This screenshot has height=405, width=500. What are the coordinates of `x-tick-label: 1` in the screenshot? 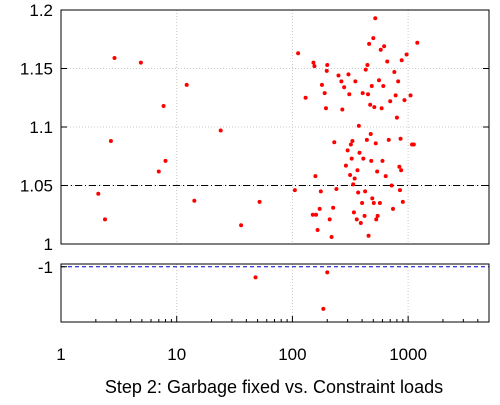 It's located at (60, 354).